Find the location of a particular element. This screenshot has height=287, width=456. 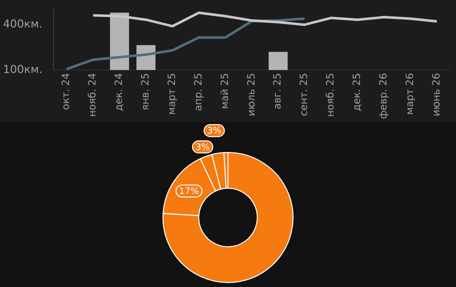

x-tick-label: дек. 25 is located at coordinates (358, 92).